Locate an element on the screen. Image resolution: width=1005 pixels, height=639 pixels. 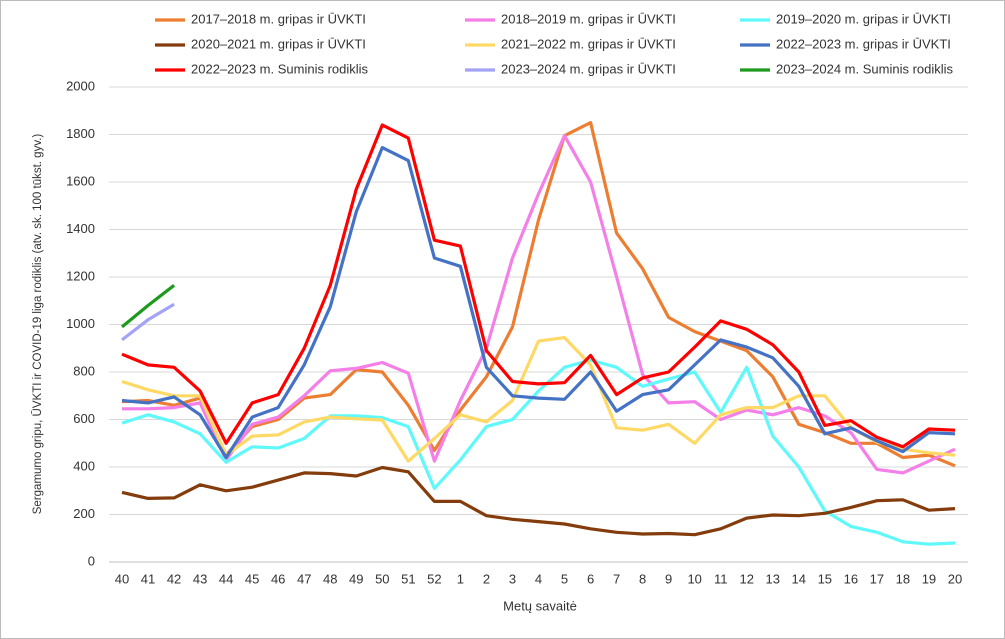
x-tick-label: 9 is located at coordinates (668, 578).